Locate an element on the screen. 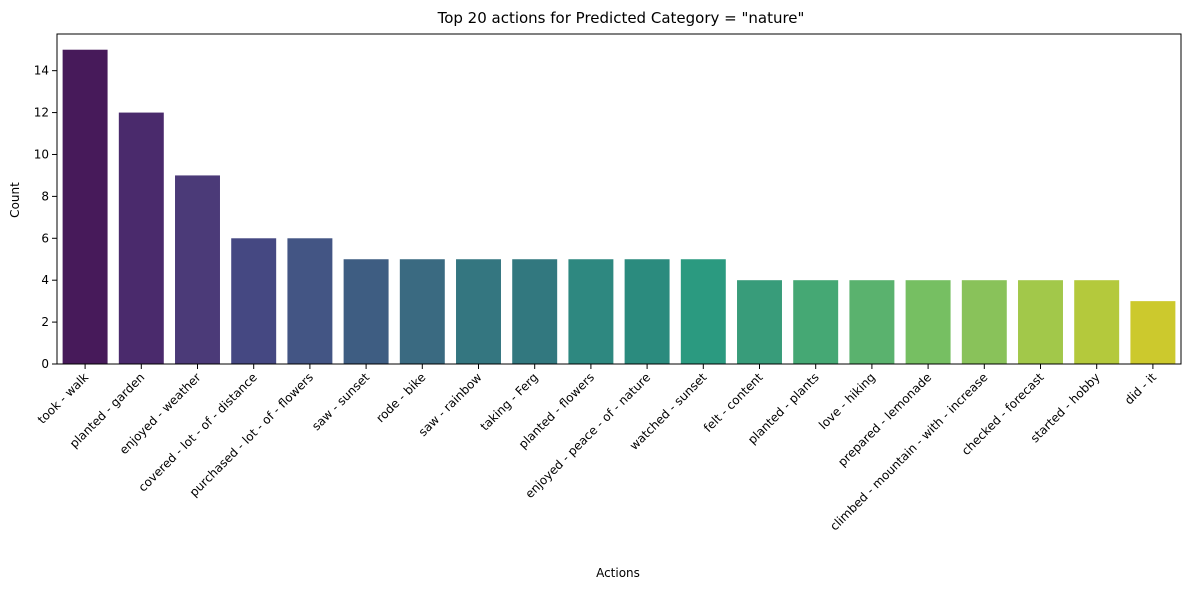 This screenshot has height=590, width=1189. x-tick-label: purchased - lot - of - flowers is located at coordinates (251, 434).